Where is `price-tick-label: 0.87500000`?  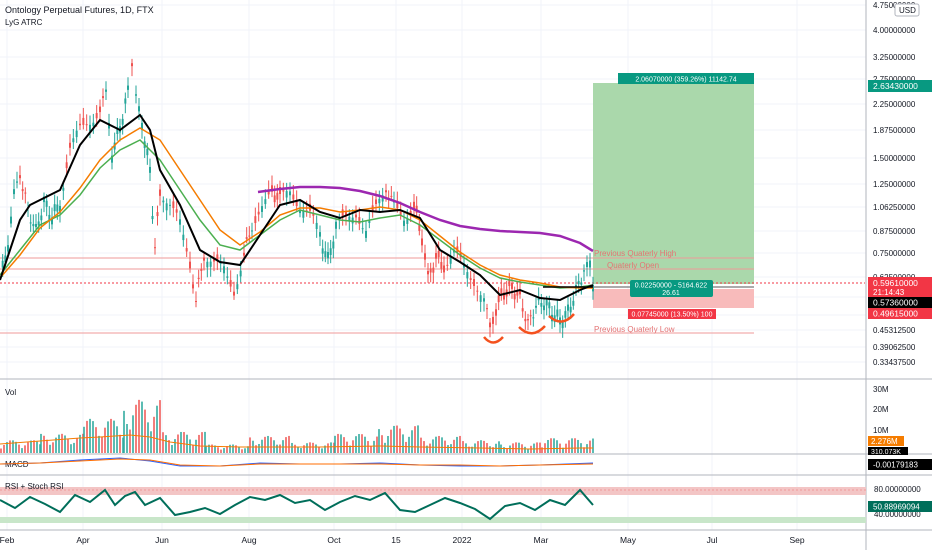 price-tick-label: 0.87500000 is located at coordinates (894, 231).